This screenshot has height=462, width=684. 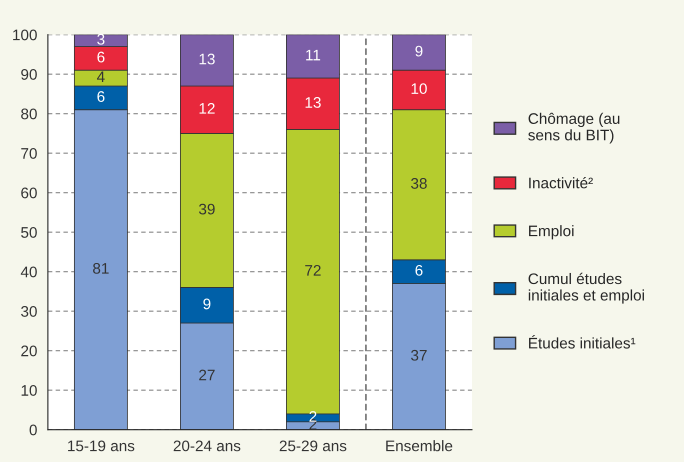 I want to click on x-tick-label: 20-24 ans, so click(x=207, y=446).